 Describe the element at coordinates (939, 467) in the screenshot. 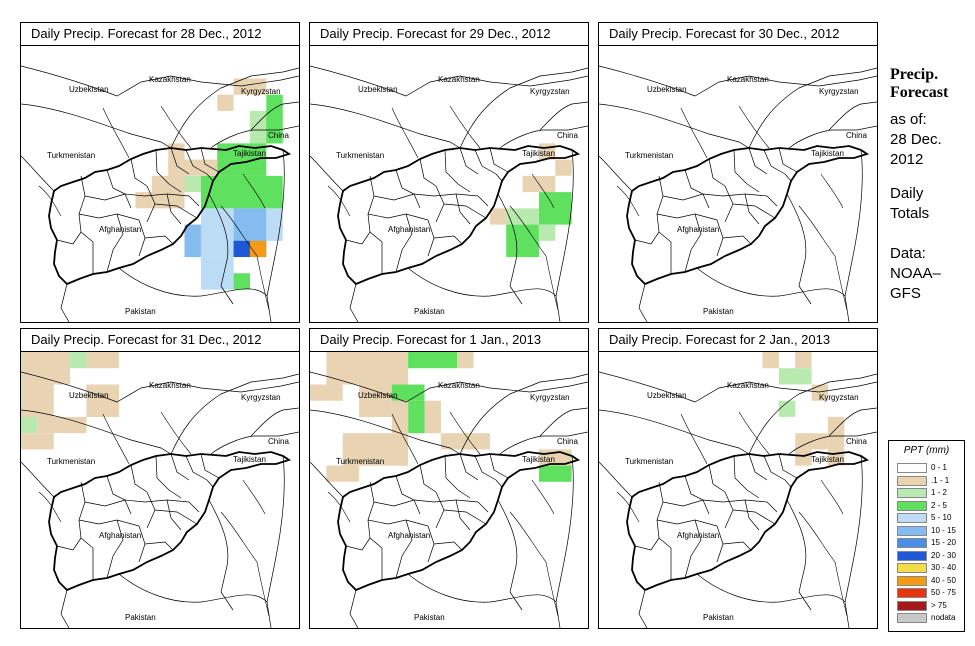

I see `legend-label: 0 - 1` at that location.